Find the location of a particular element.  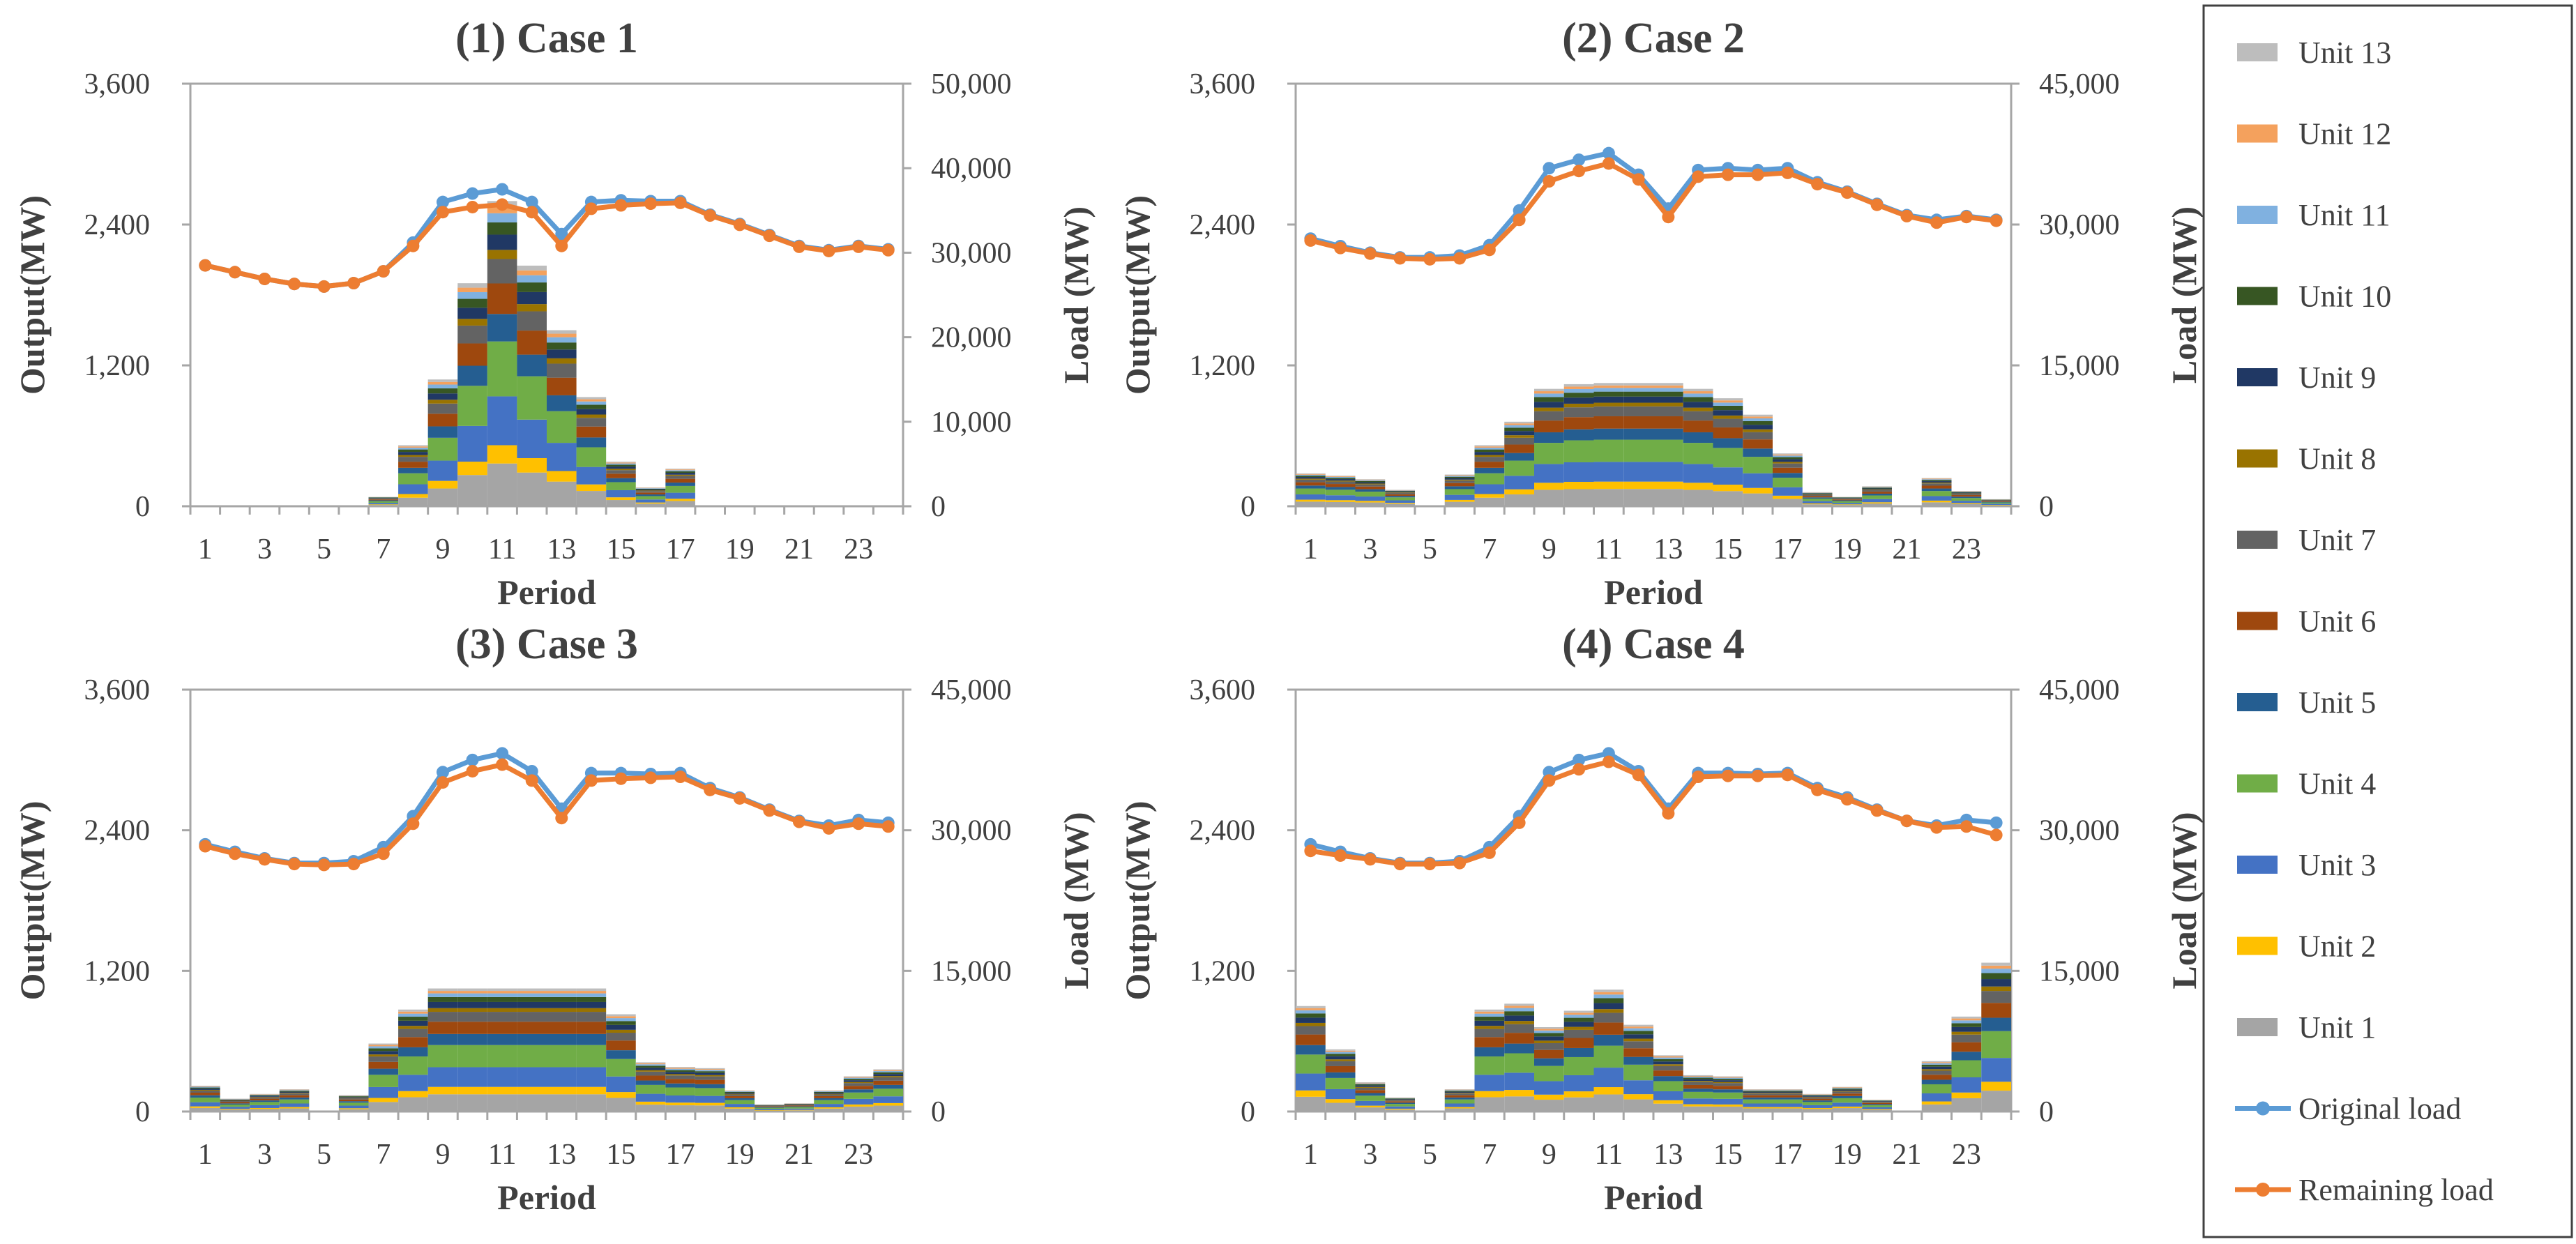

legend-label: Unit 6 is located at coordinates (2337, 622).